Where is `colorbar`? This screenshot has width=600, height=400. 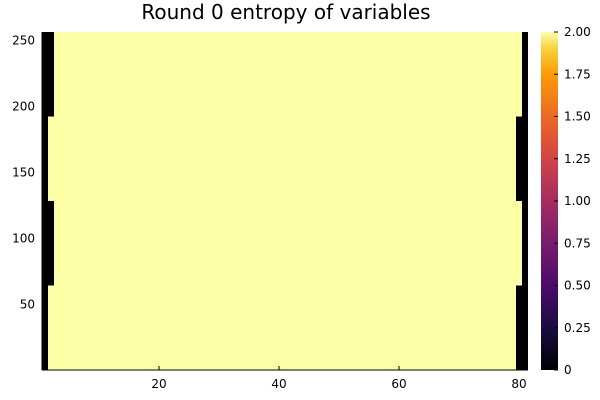 colorbar is located at coordinates (549, 201).